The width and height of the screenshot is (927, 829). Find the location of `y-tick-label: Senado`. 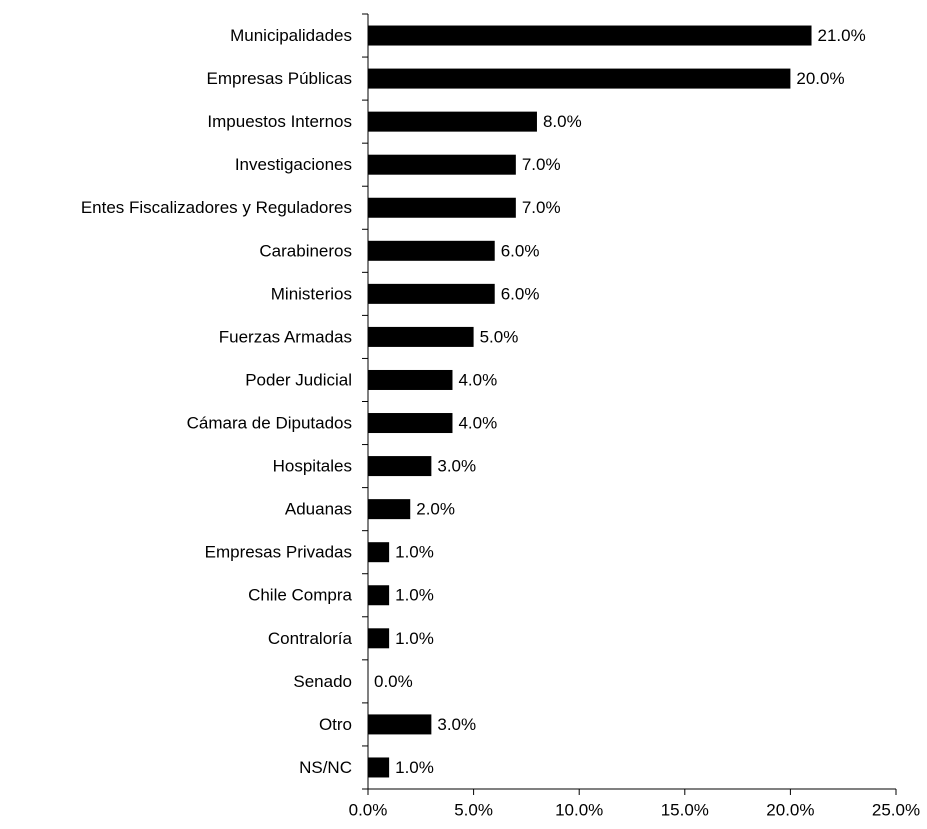

y-tick-label: Senado is located at coordinates (322, 681).